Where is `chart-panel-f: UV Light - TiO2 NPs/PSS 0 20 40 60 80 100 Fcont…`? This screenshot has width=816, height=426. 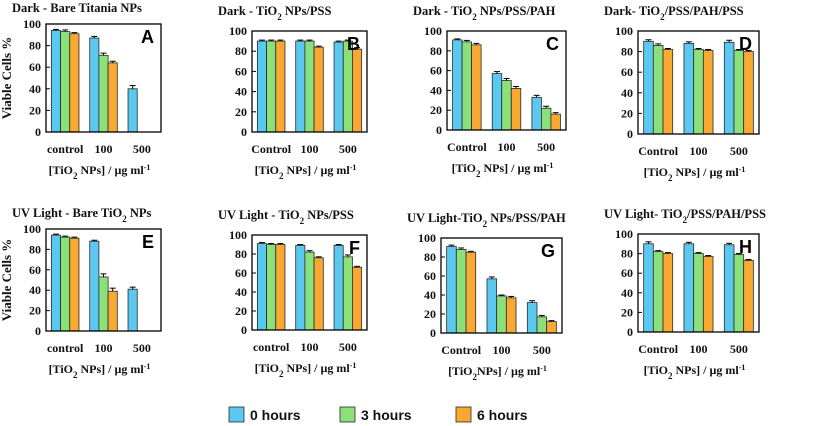
chart-panel-f: UV Light - TiO2 NPs/PSS 0 20 40 60 80 100 Fcont… is located at coordinates (293, 293).